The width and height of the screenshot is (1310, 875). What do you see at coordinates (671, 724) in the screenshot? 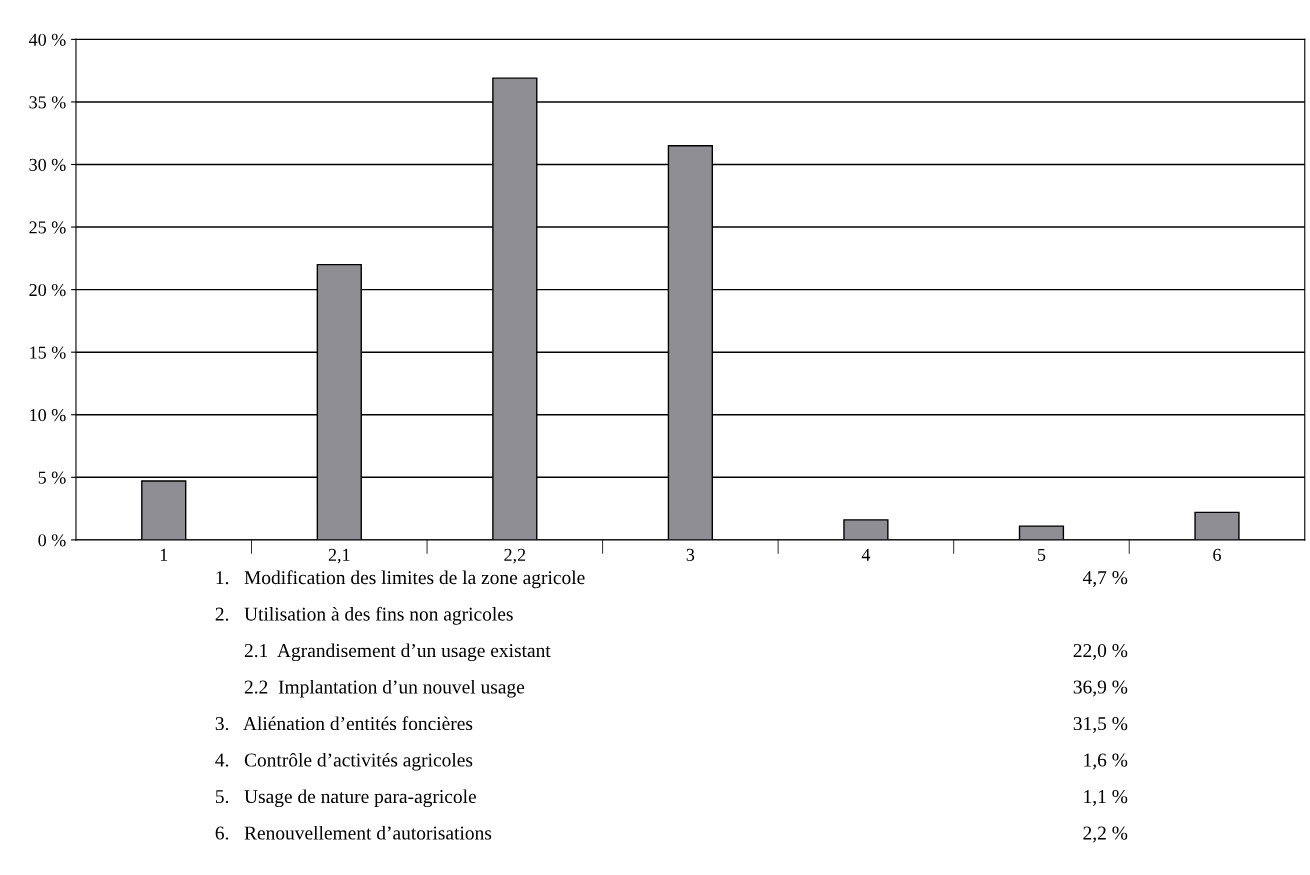
I see `text: 3. Aliénation d’entités foncières 31,5 %` at bounding box center [671, 724].